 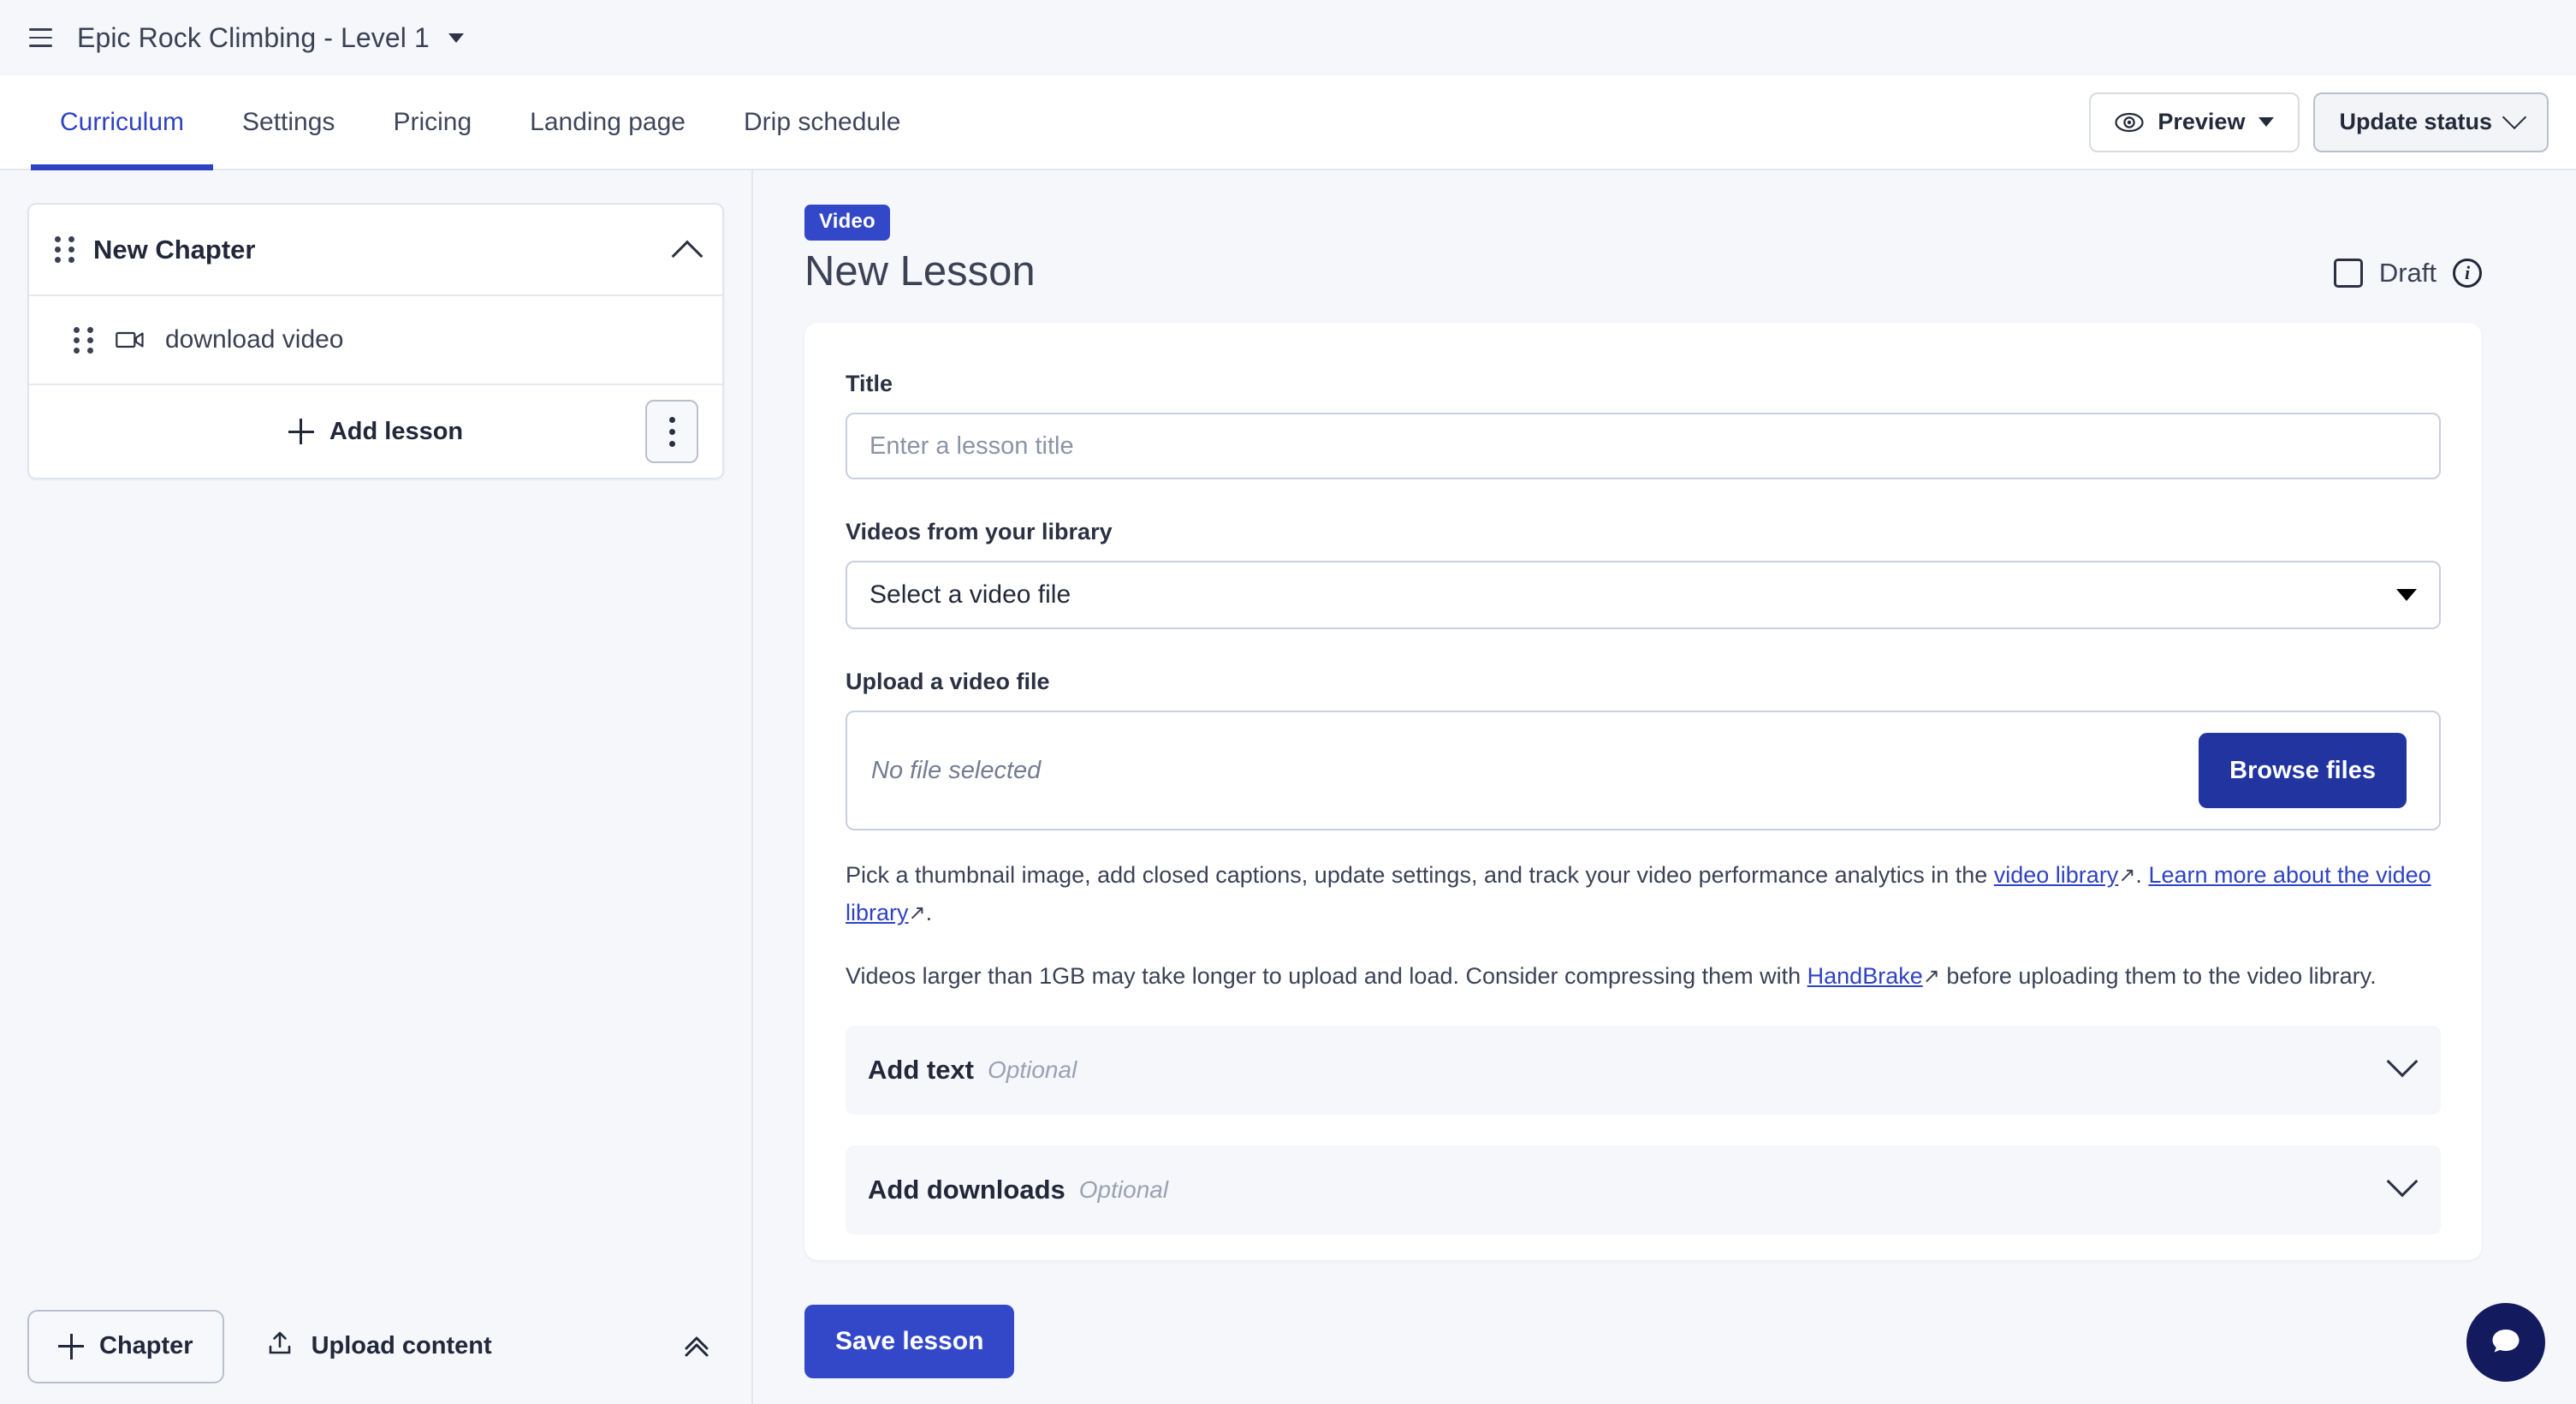 I want to click on accordion-title: Add downloads, so click(x=966, y=1190).